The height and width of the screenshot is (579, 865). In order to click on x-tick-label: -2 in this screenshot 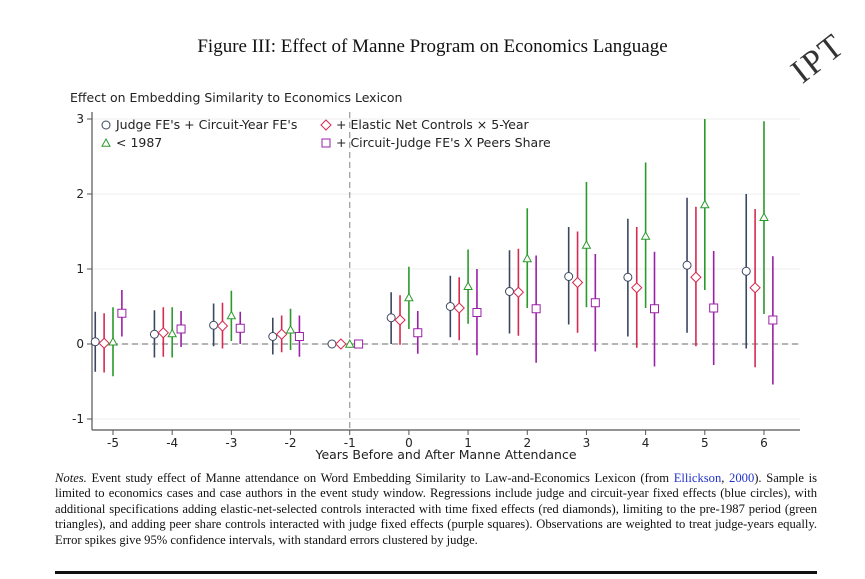, I will do `click(291, 443)`.